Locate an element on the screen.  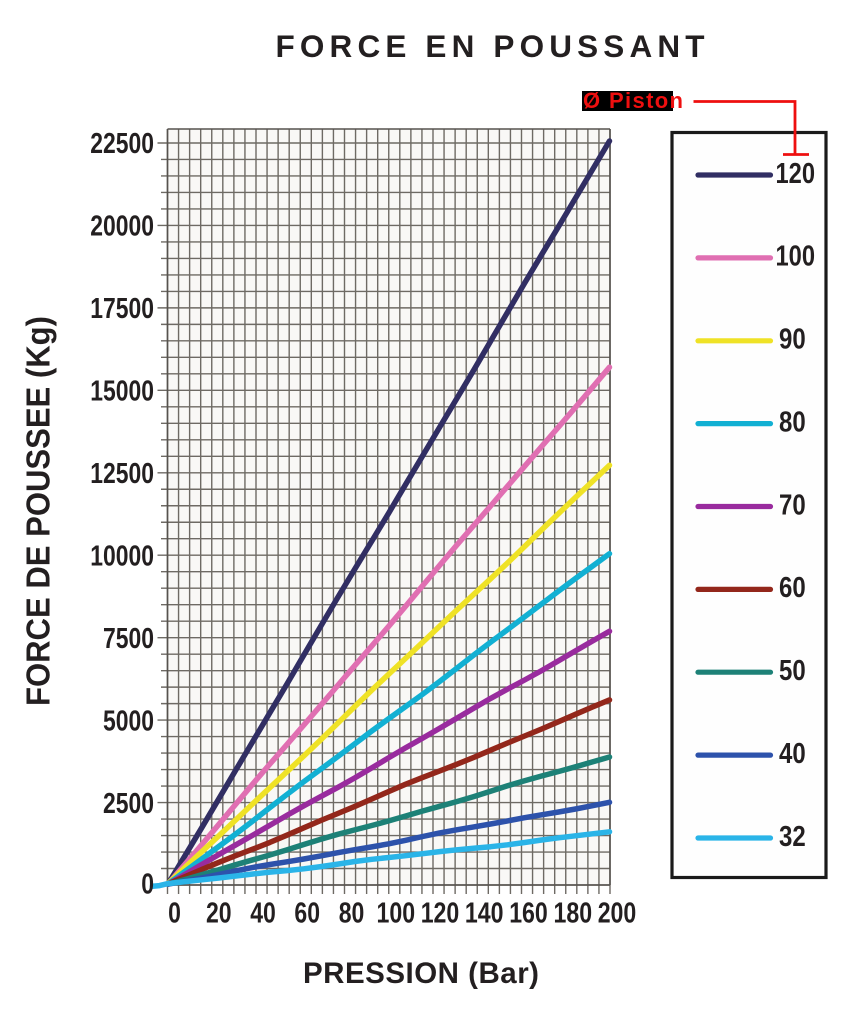
svg-text: 160 is located at coordinates (528, 914).